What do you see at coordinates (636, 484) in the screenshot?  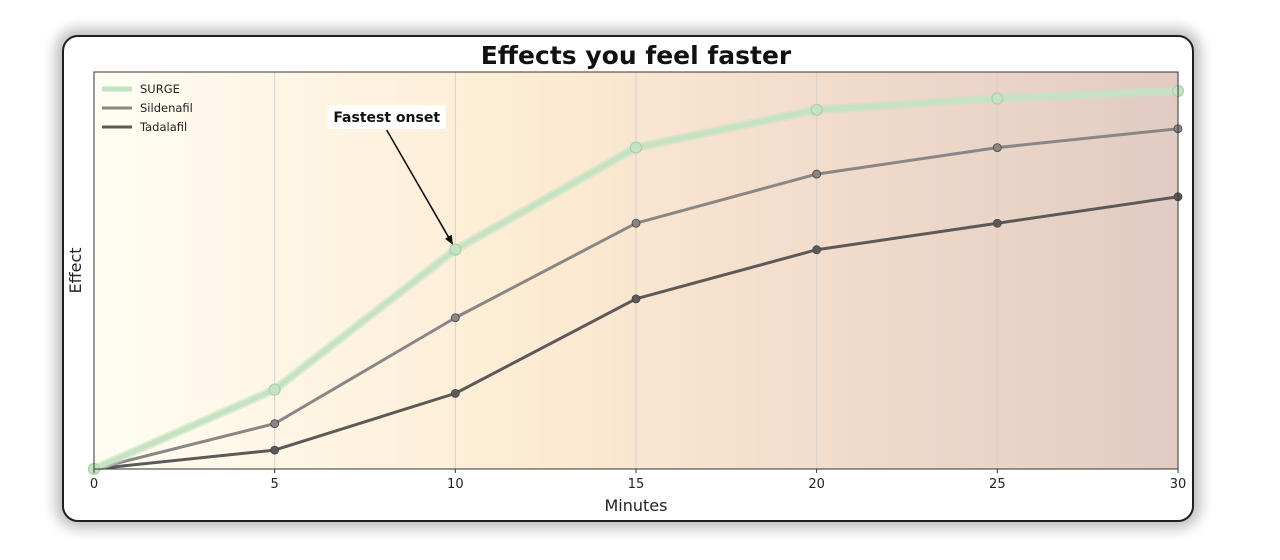 I see `x-tick-label: 15` at bounding box center [636, 484].